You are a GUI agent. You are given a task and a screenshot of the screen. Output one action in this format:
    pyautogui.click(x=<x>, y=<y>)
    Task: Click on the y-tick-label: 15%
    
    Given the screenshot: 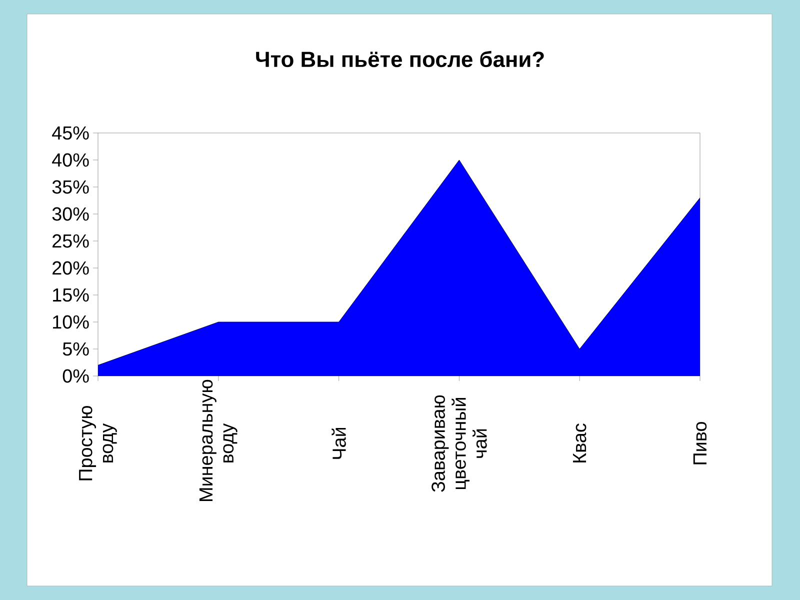 What is the action you would take?
    pyautogui.click(x=71, y=295)
    